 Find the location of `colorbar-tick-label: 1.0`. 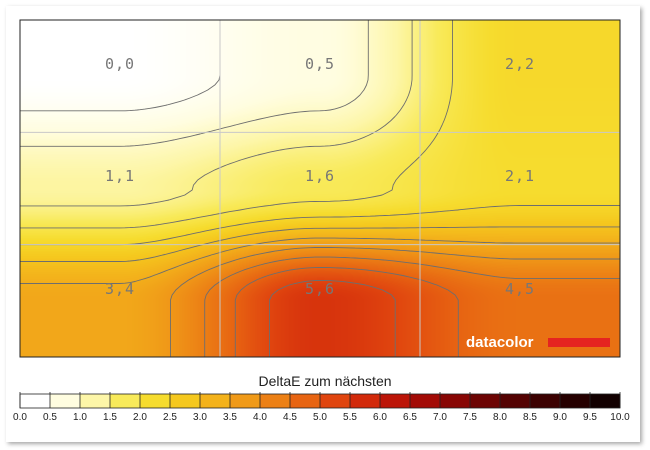

colorbar-tick-label: 1.0 is located at coordinates (80, 417).